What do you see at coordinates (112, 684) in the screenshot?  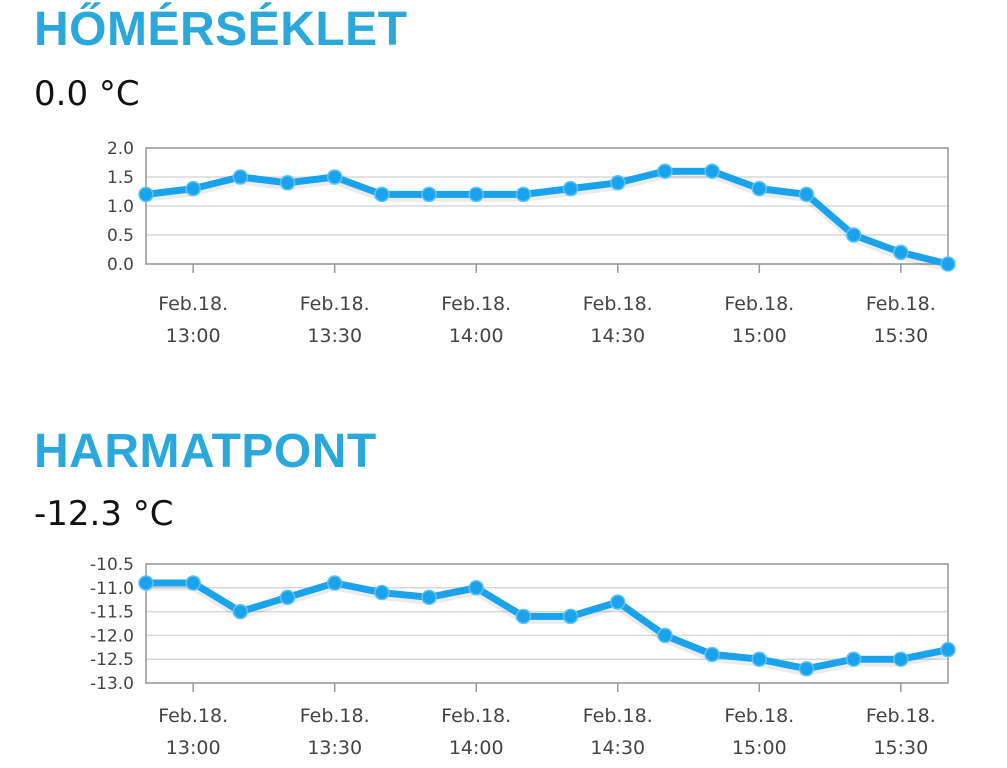 I see `y-tick-label: -13.0` at bounding box center [112, 684].